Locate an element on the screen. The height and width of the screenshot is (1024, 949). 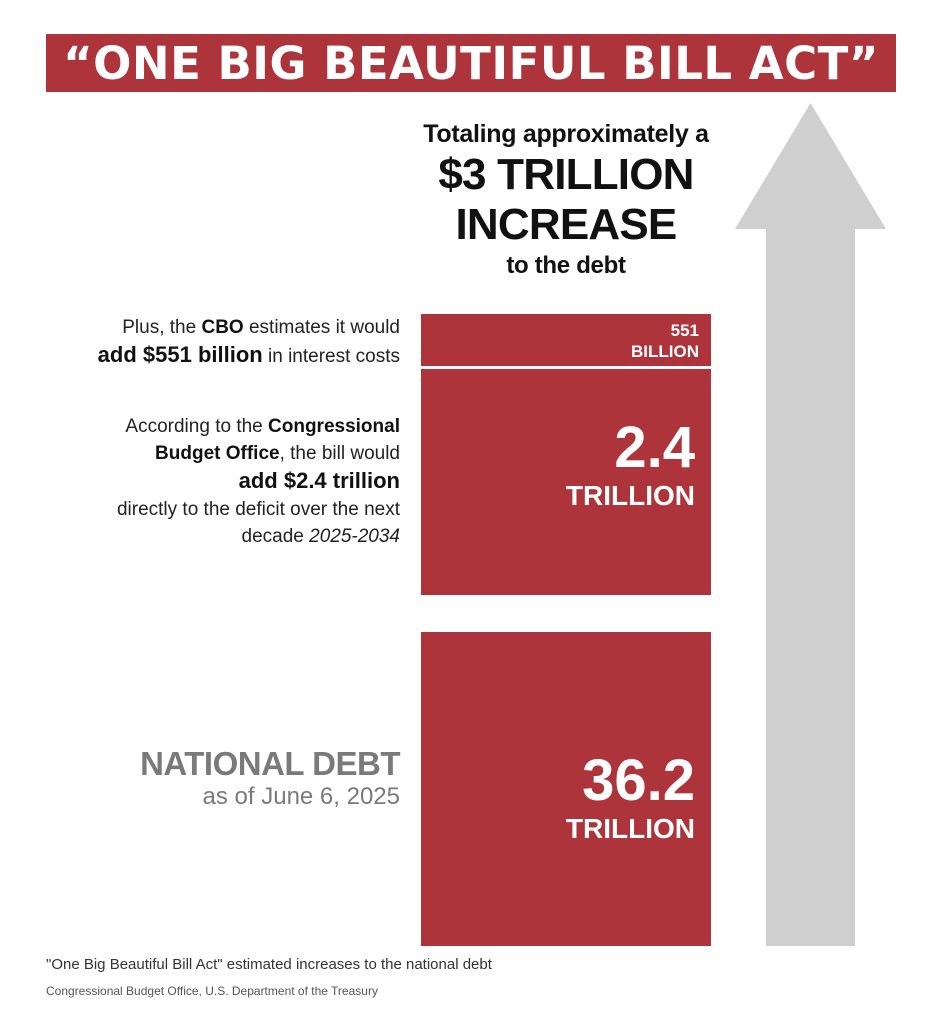
interest-note-line2: add $551 billion in interest costs is located at coordinates (248, 354).